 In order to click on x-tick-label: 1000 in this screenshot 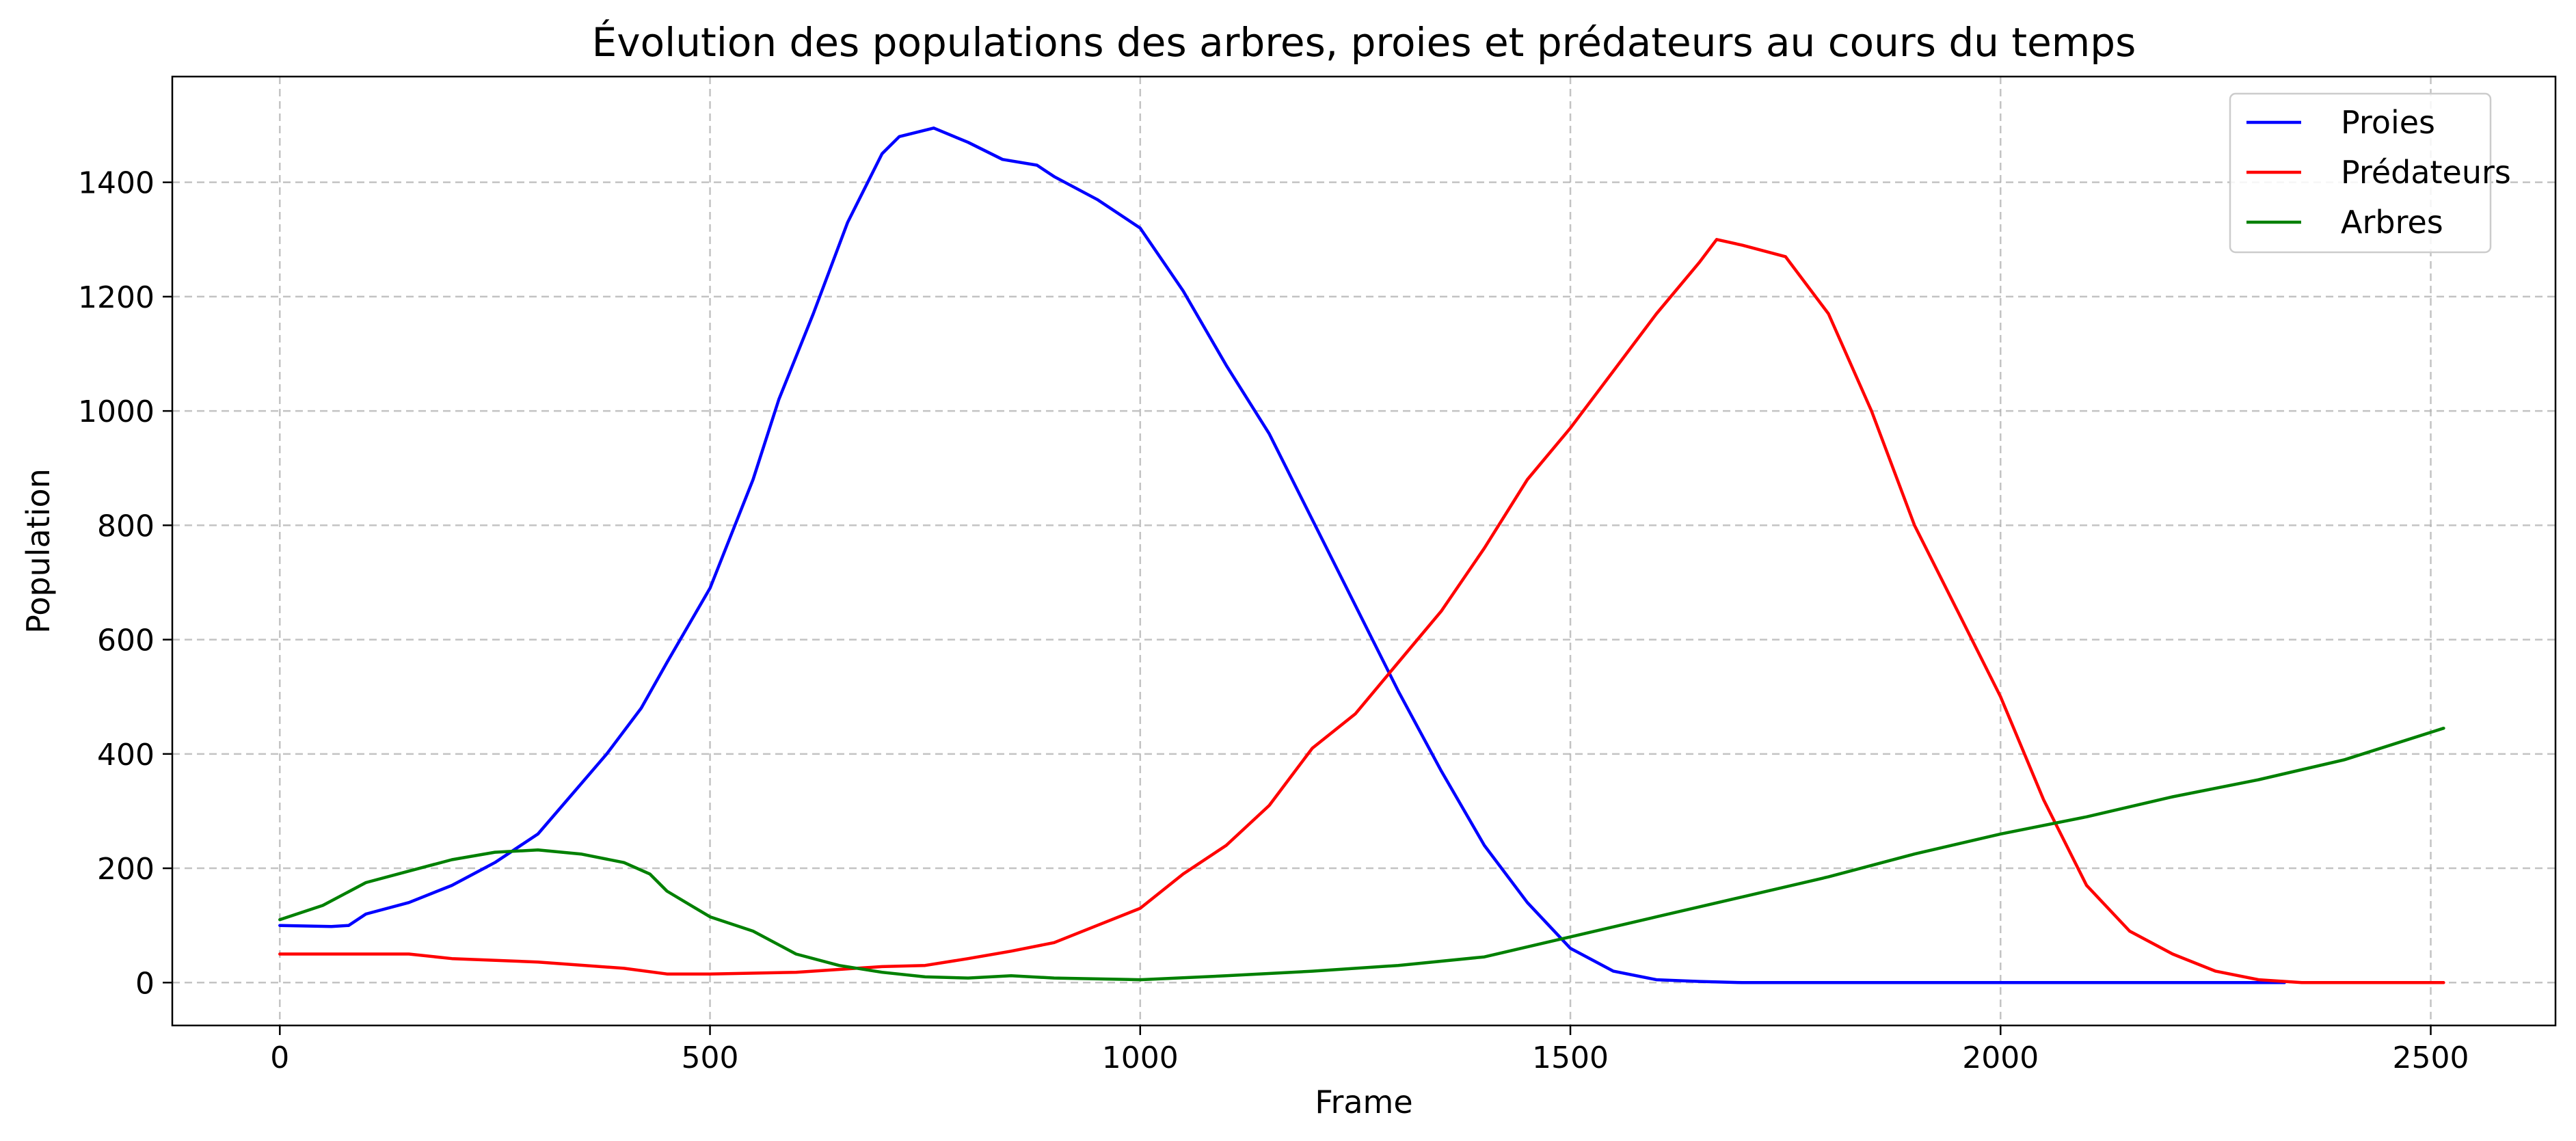, I will do `click(1140, 1058)`.